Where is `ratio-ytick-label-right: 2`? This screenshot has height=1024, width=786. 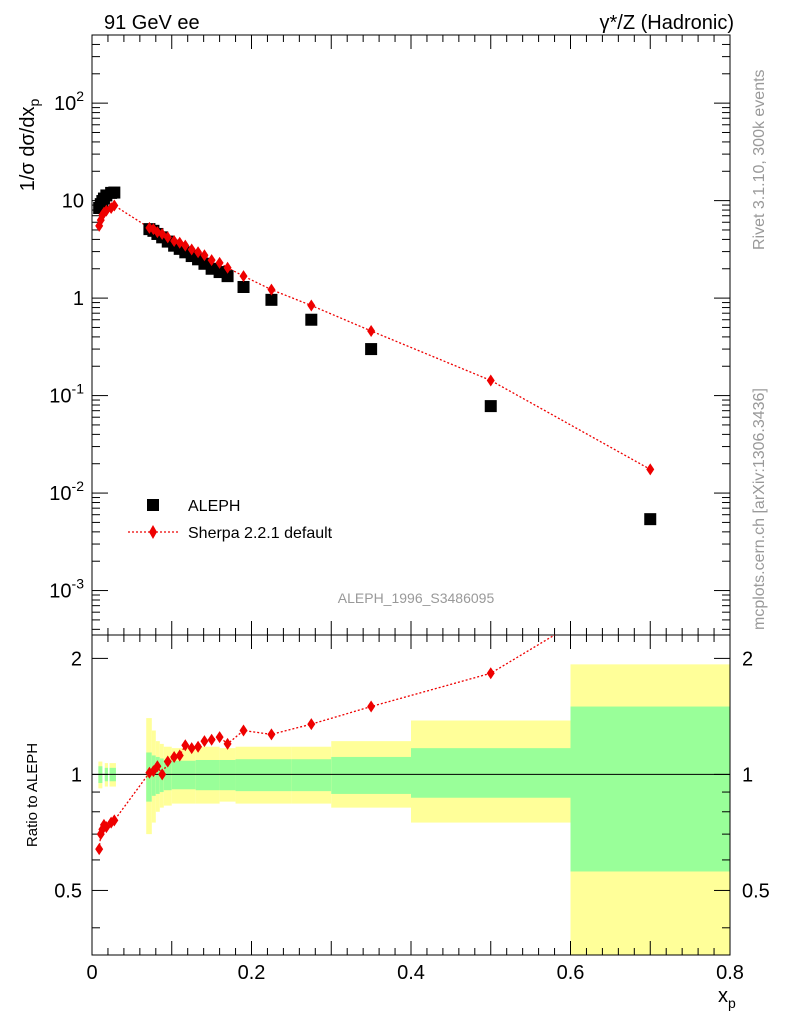 ratio-ytick-label-right: 2 is located at coordinates (747, 659).